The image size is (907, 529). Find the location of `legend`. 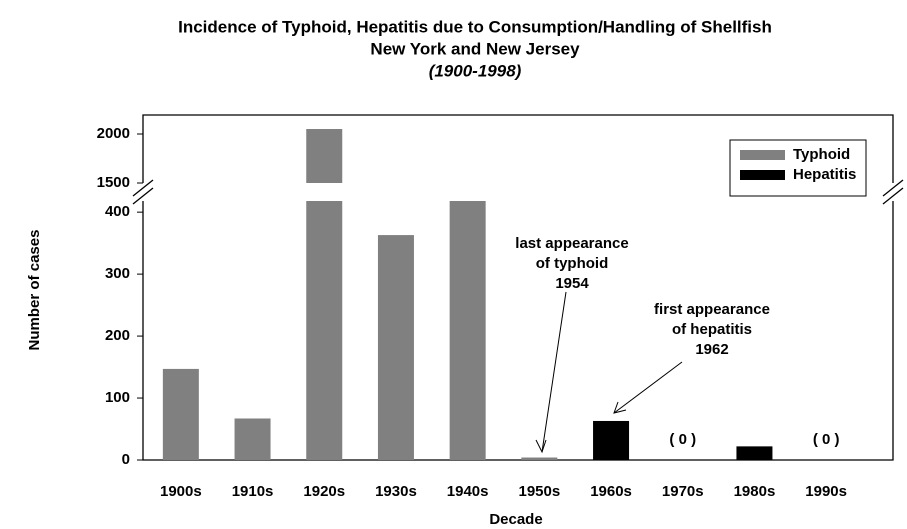

legend is located at coordinates (798, 168).